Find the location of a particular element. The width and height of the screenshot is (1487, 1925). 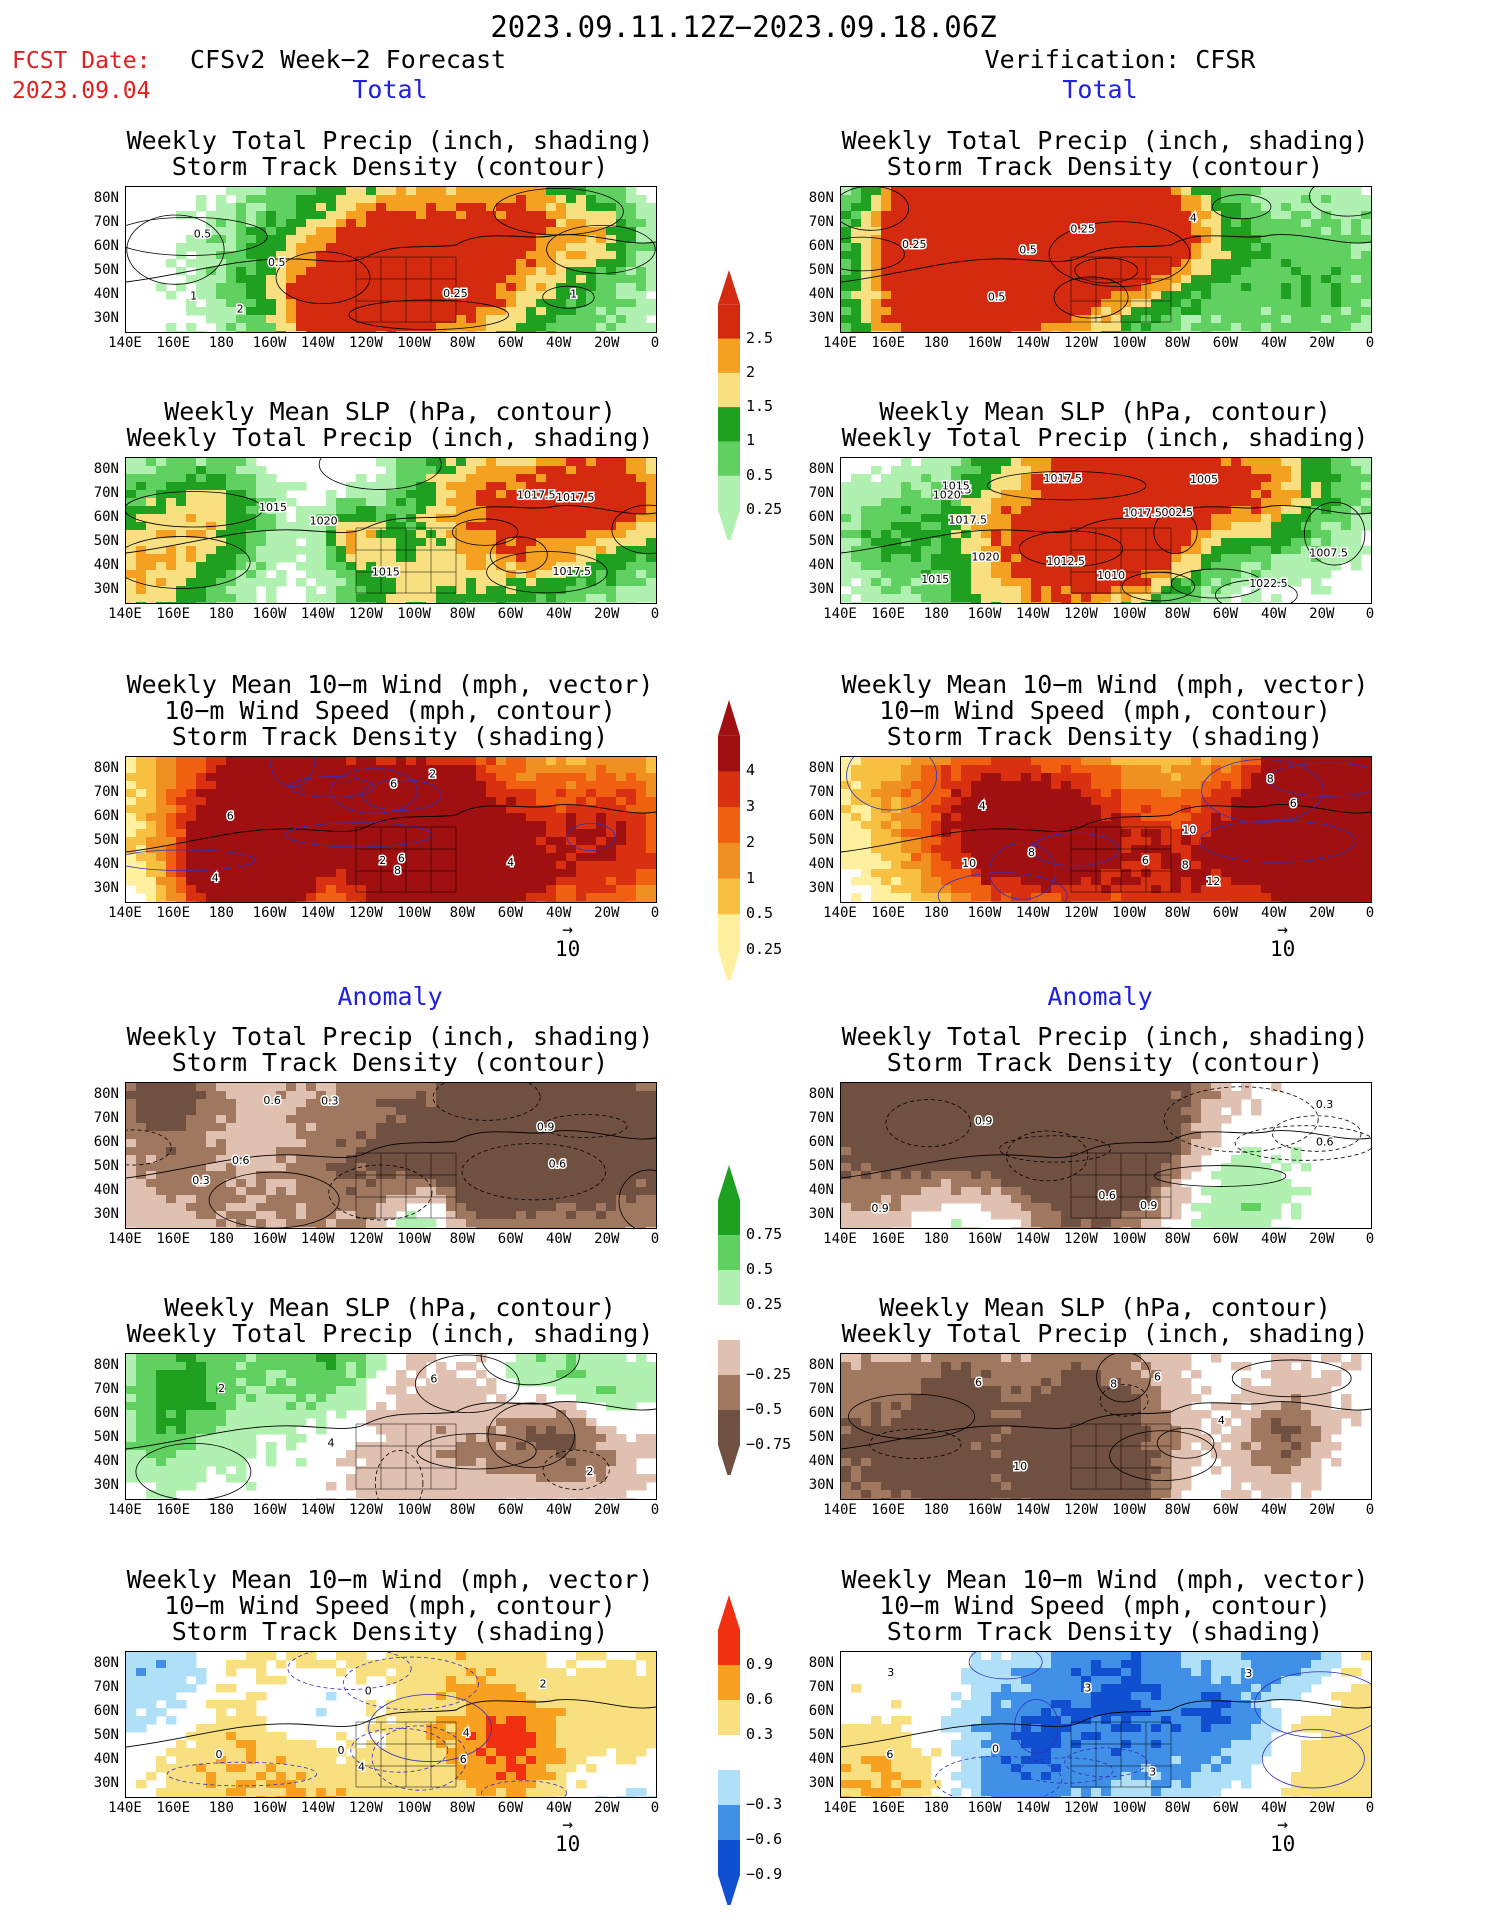

contour-label: 0.5 is located at coordinates (1028, 249).